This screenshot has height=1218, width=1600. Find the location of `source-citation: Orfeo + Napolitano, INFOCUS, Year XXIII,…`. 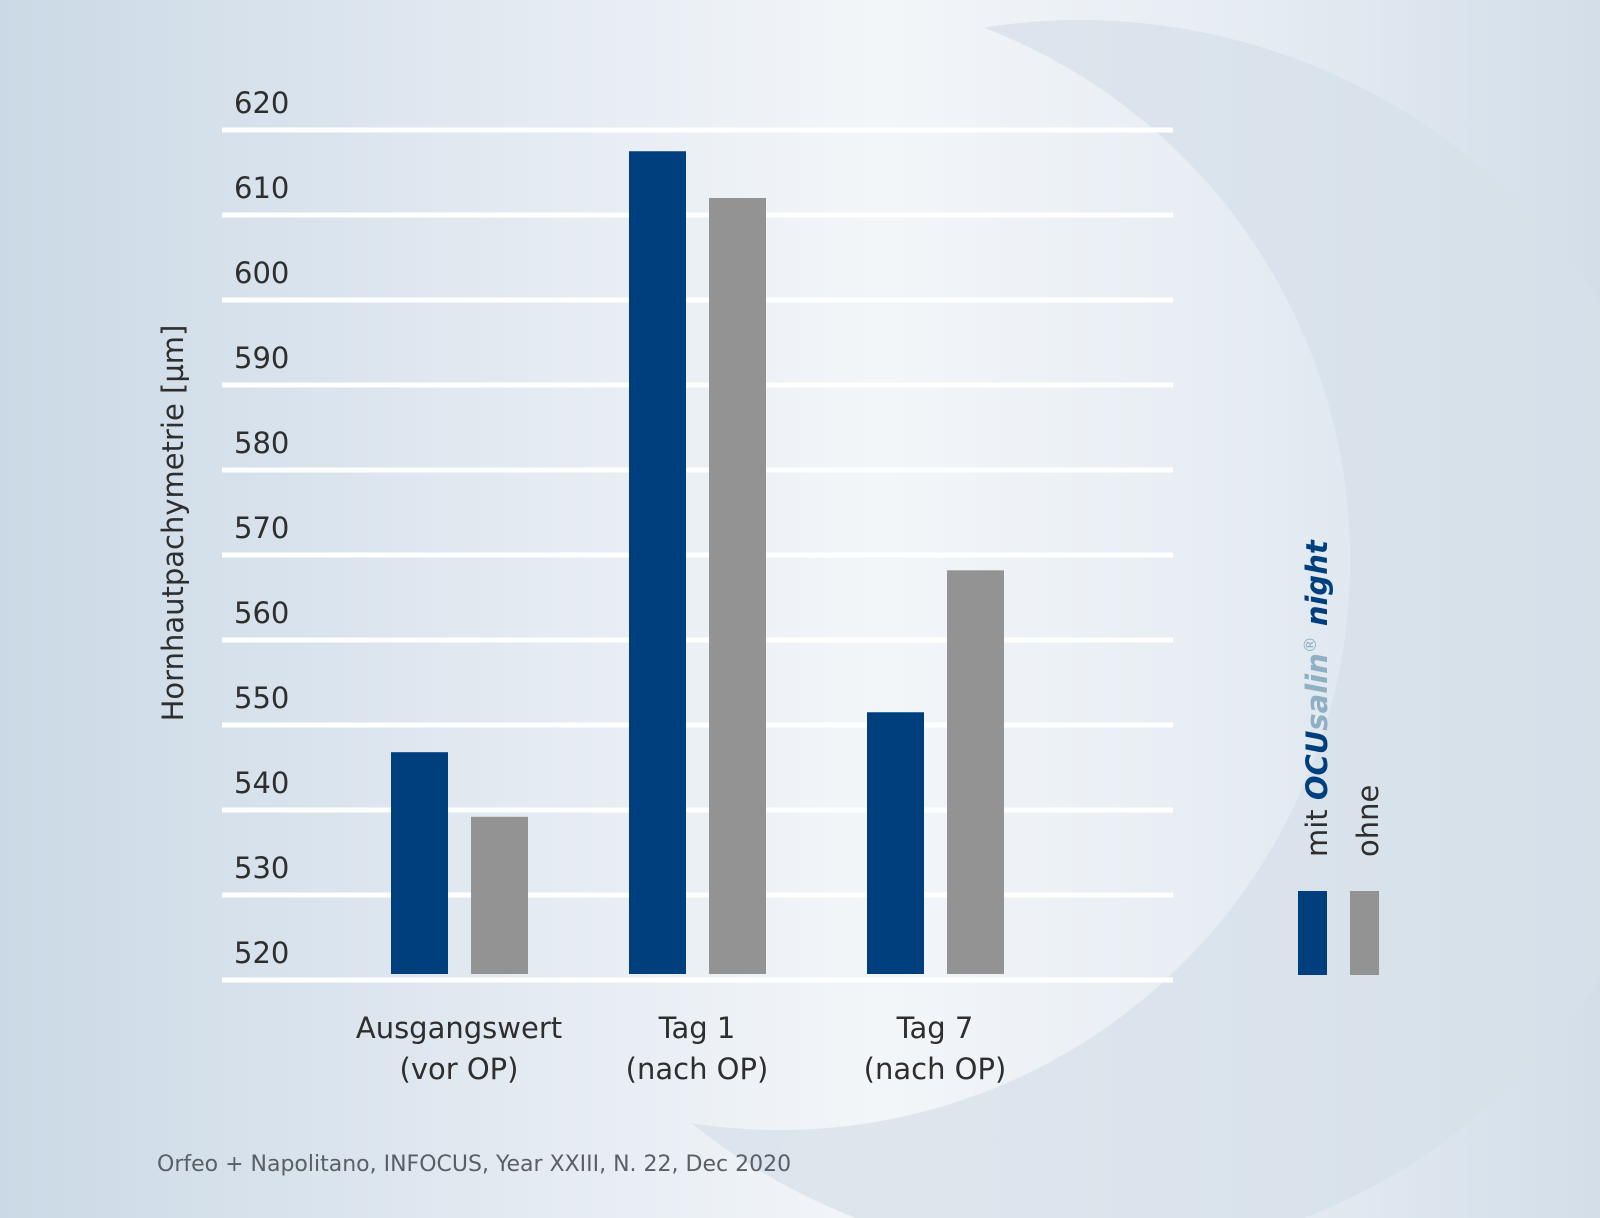

source-citation: Orfeo + Napolitano, INFOCUS, Year XXIII,… is located at coordinates (474, 1164).